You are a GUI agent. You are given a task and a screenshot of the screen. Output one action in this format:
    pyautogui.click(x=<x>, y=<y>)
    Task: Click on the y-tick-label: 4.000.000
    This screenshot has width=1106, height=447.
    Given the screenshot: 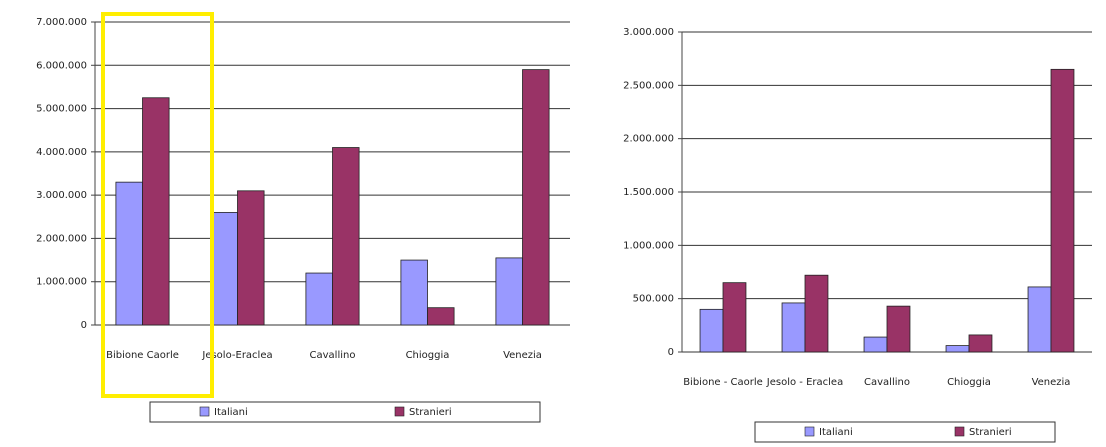 What is the action you would take?
    pyautogui.click(x=61, y=152)
    